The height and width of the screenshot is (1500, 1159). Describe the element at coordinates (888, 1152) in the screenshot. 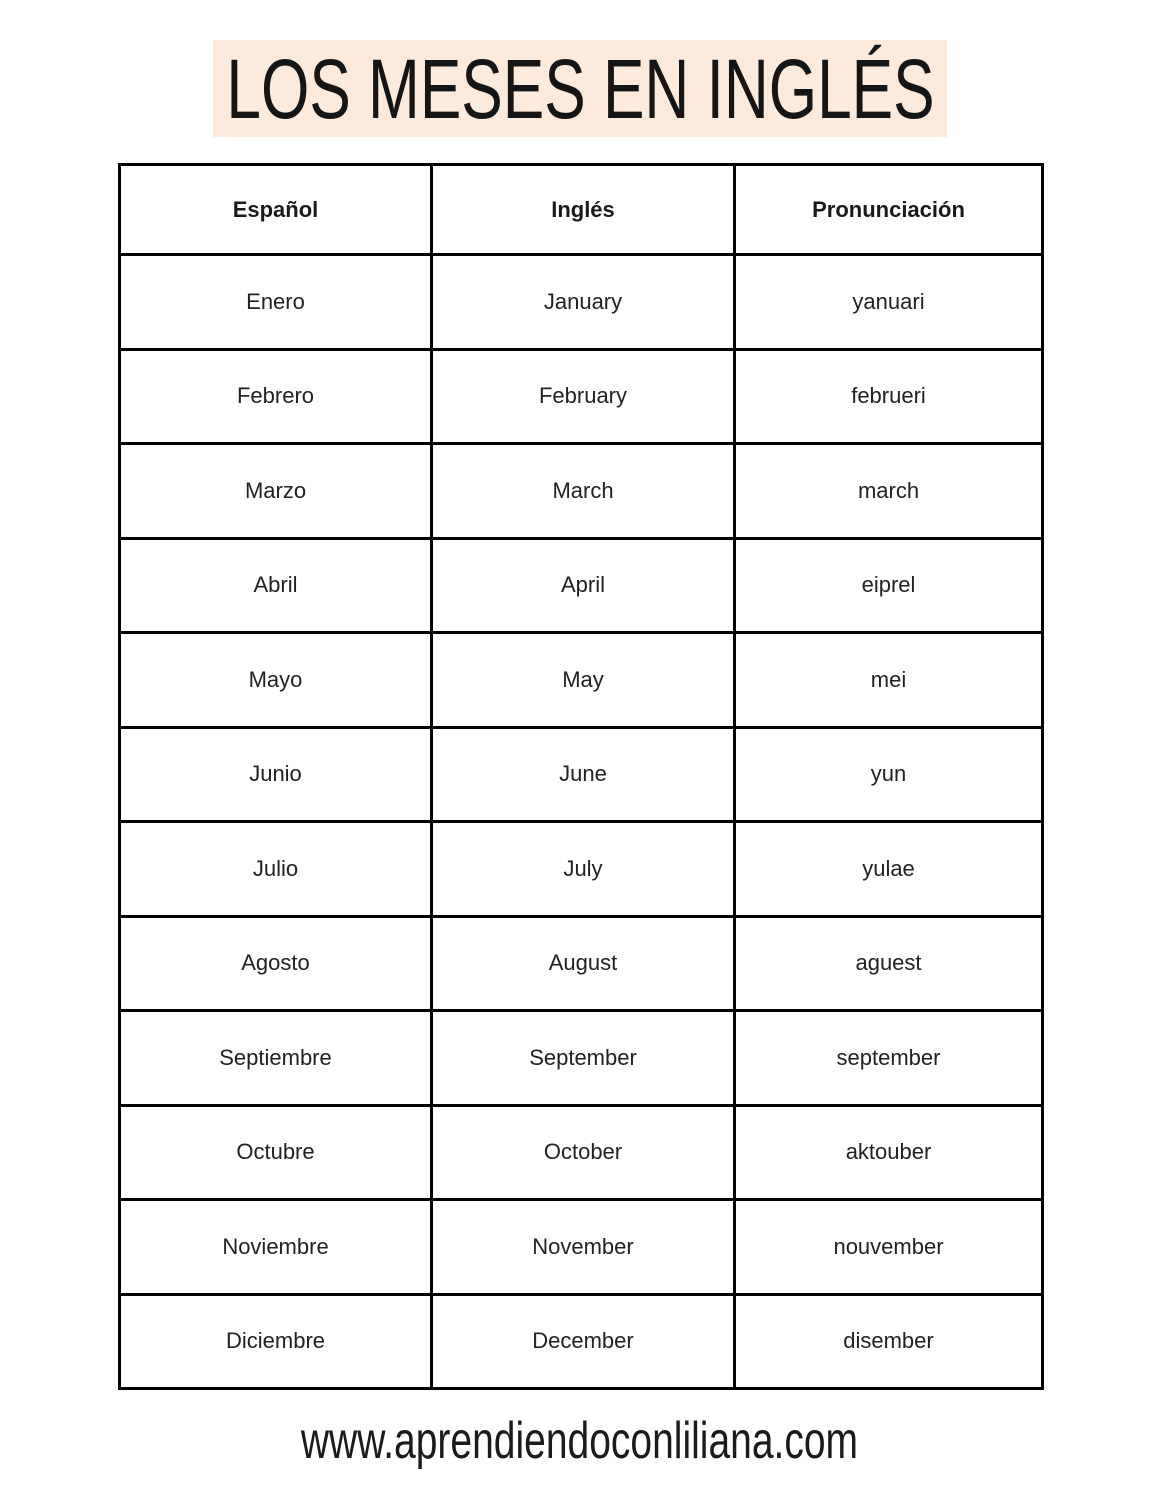

I see `table-cell: aktouber` at that location.